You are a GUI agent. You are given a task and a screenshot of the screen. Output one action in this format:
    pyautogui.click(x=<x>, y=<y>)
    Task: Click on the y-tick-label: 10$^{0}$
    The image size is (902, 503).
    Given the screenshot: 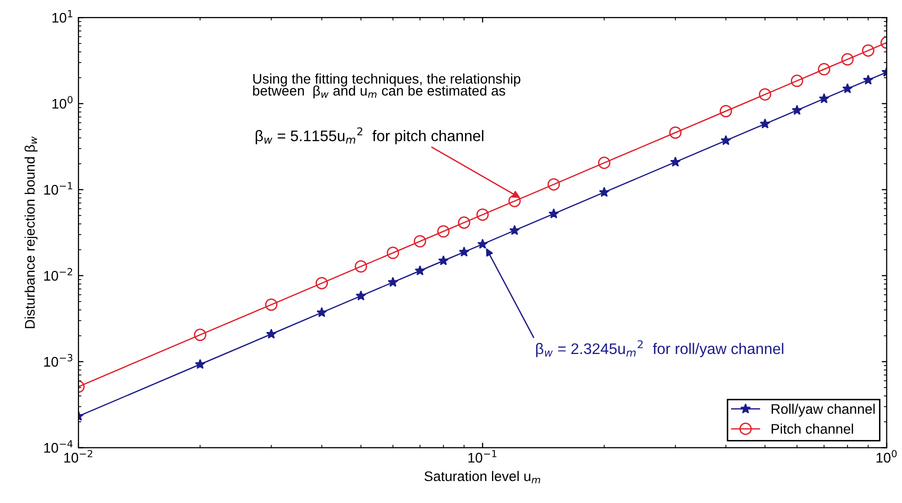 What is the action you would take?
    pyautogui.click(x=62, y=102)
    